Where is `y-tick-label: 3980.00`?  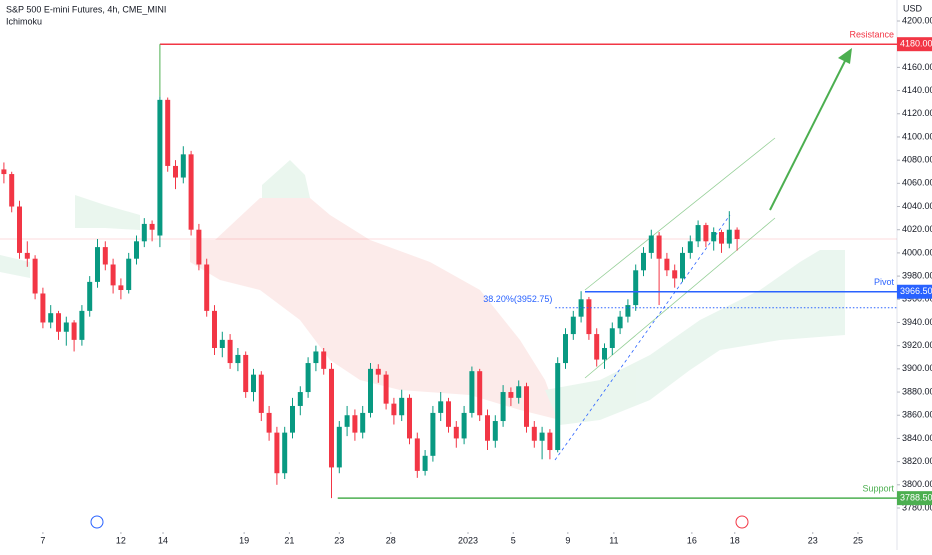 y-tick-label: 3980.00 is located at coordinates (917, 275).